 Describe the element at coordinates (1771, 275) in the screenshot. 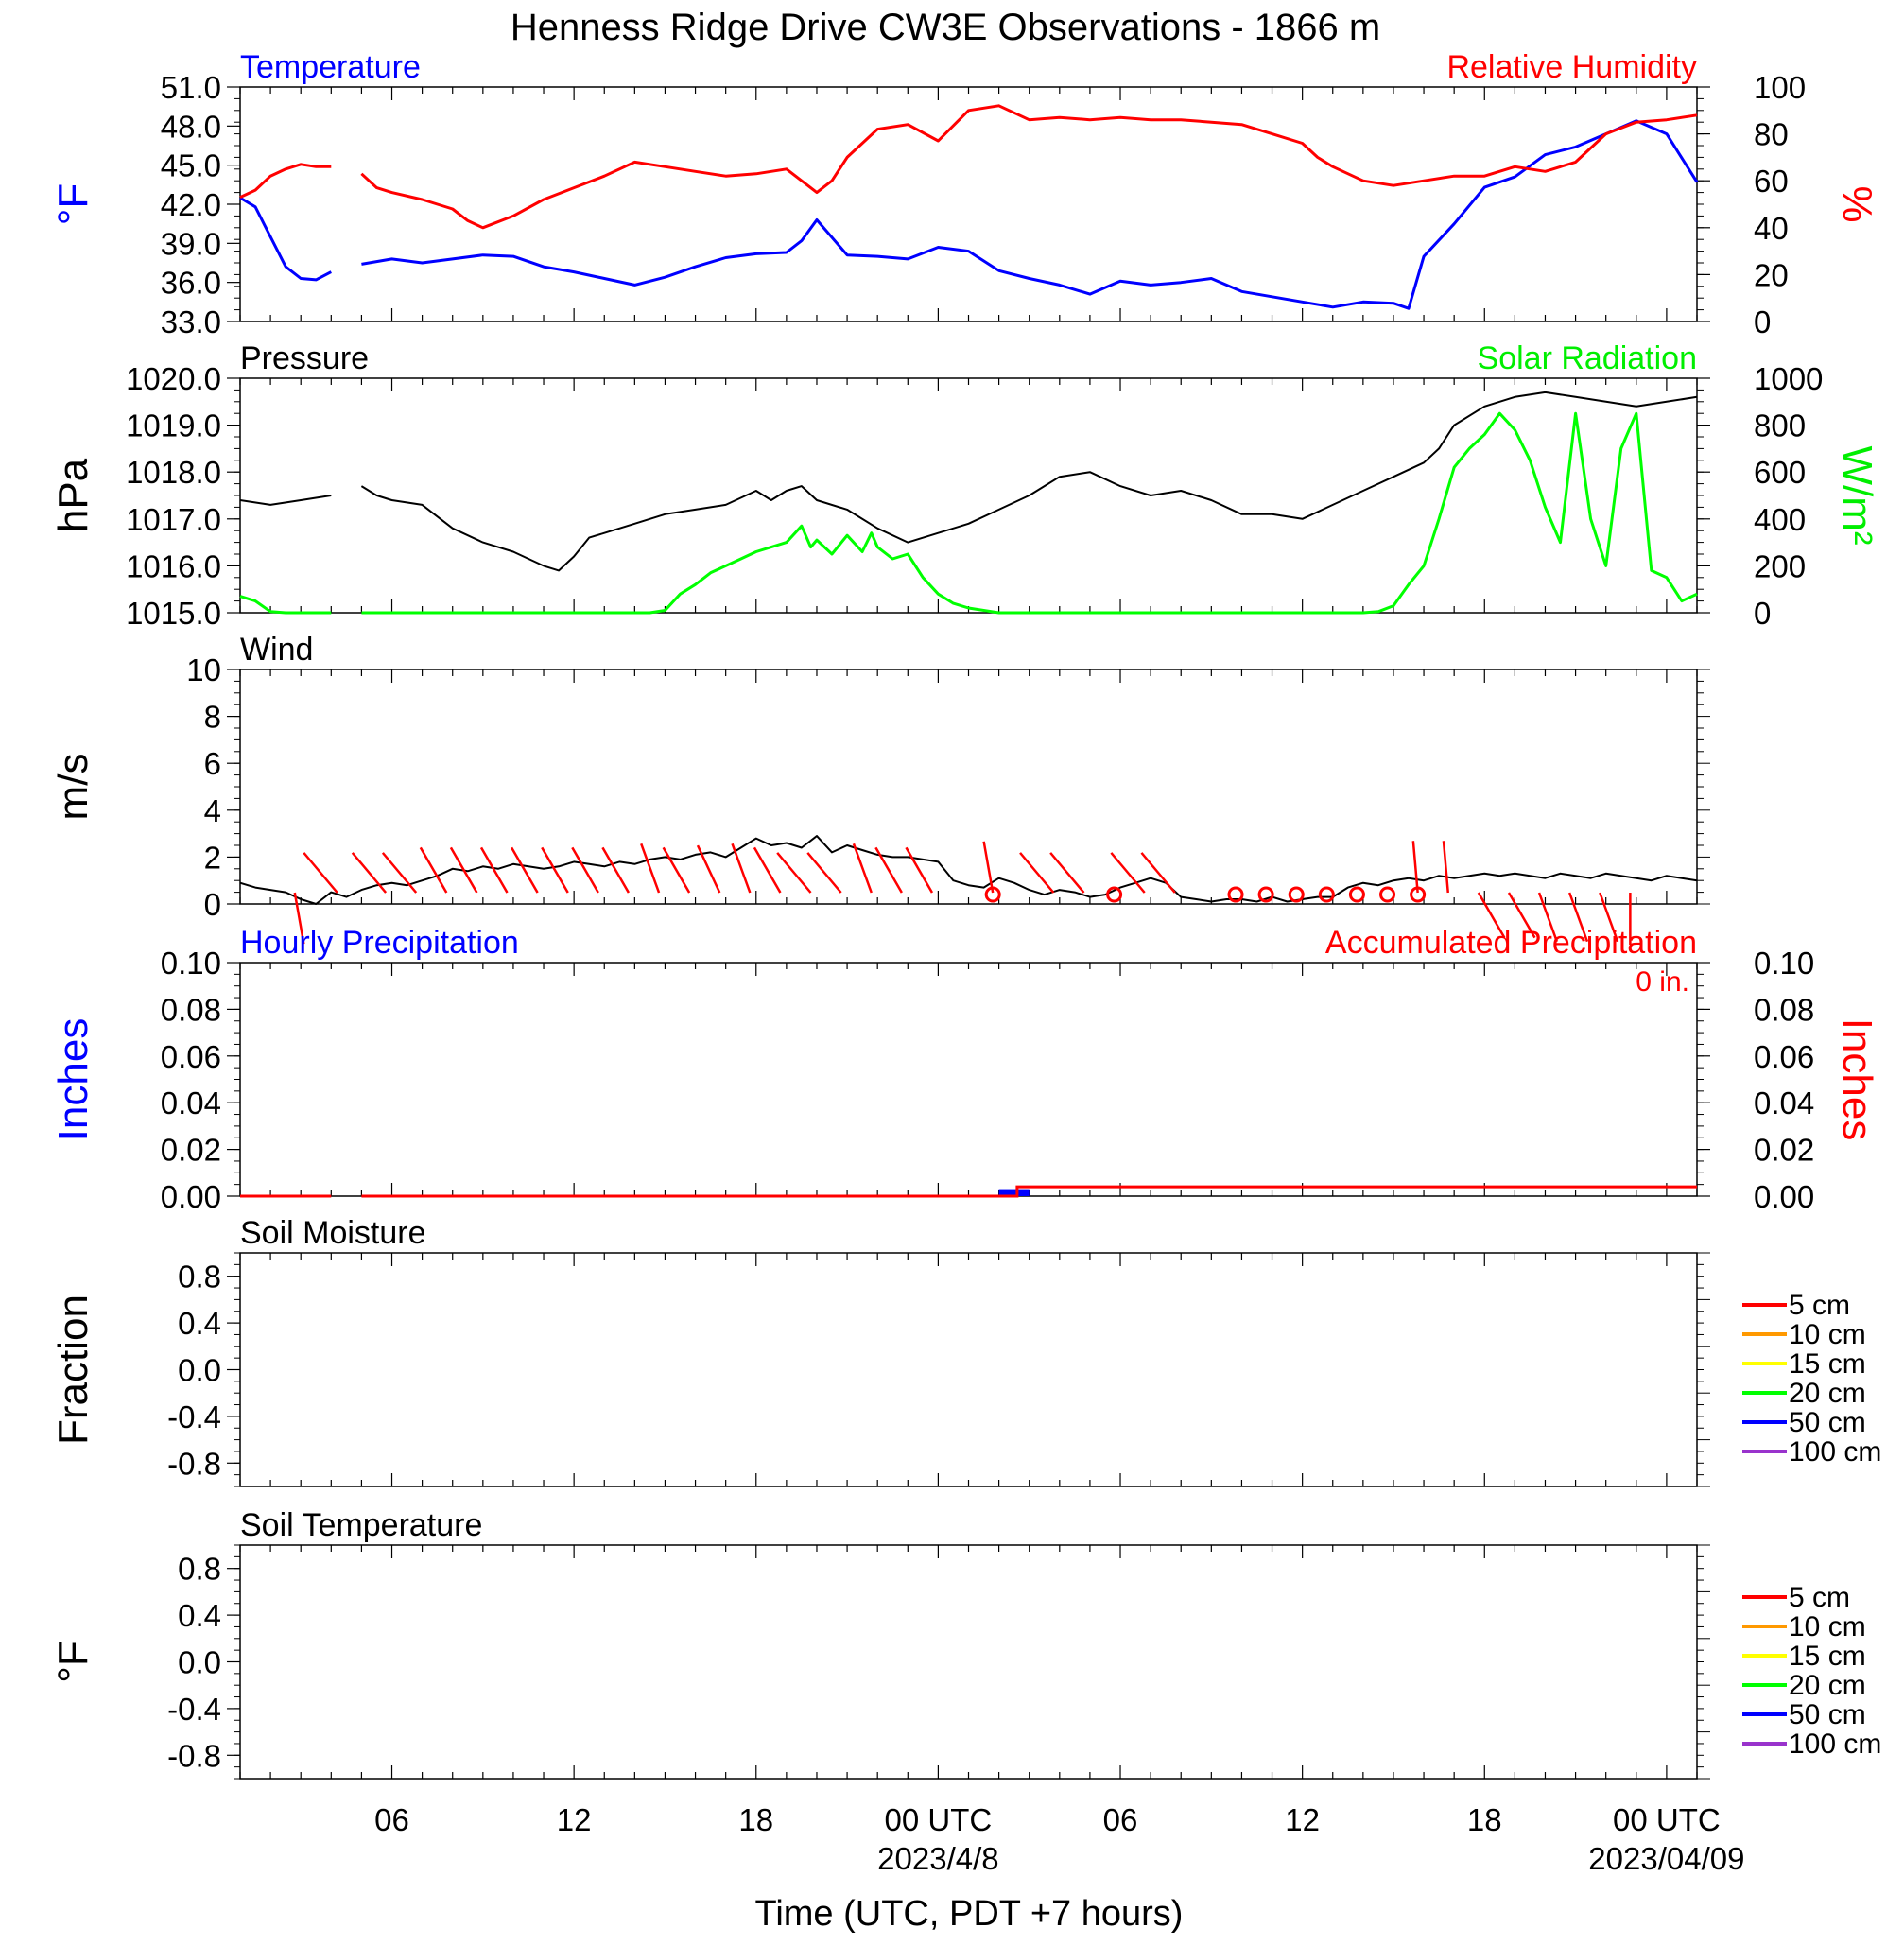

I see `y-tick-label-right: 20` at that location.